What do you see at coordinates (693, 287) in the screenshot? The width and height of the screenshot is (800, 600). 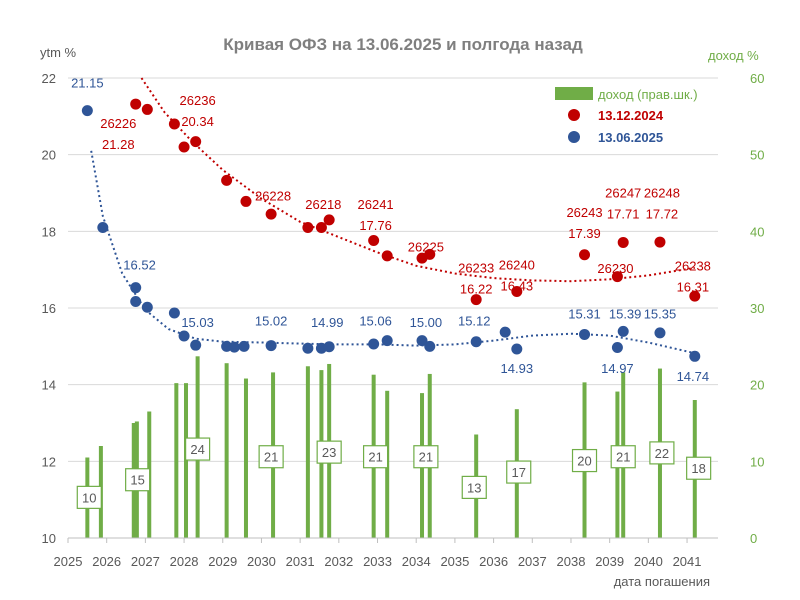 I see `label-13-12-2024-21: 16.31` at bounding box center [693, 287].